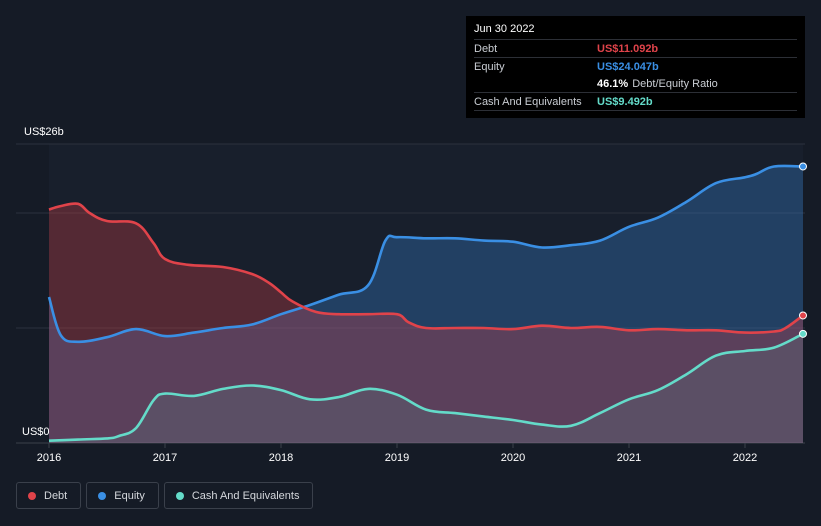  Describe the element at coordinates (49, 458) in the screenshot. I see `x-tick-label: 2016` at that location.